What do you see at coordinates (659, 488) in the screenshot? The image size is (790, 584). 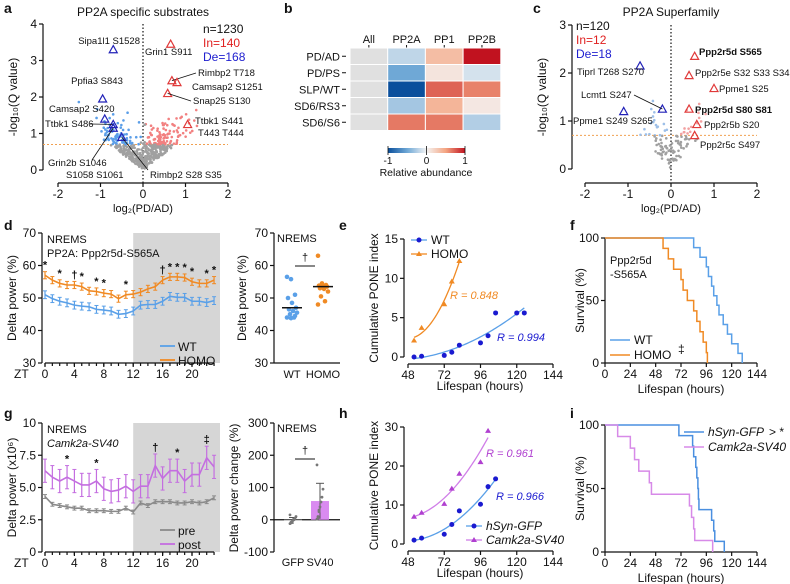 I see `survival-curve-Camk2a-SV40` at bounding box center [659, 488].